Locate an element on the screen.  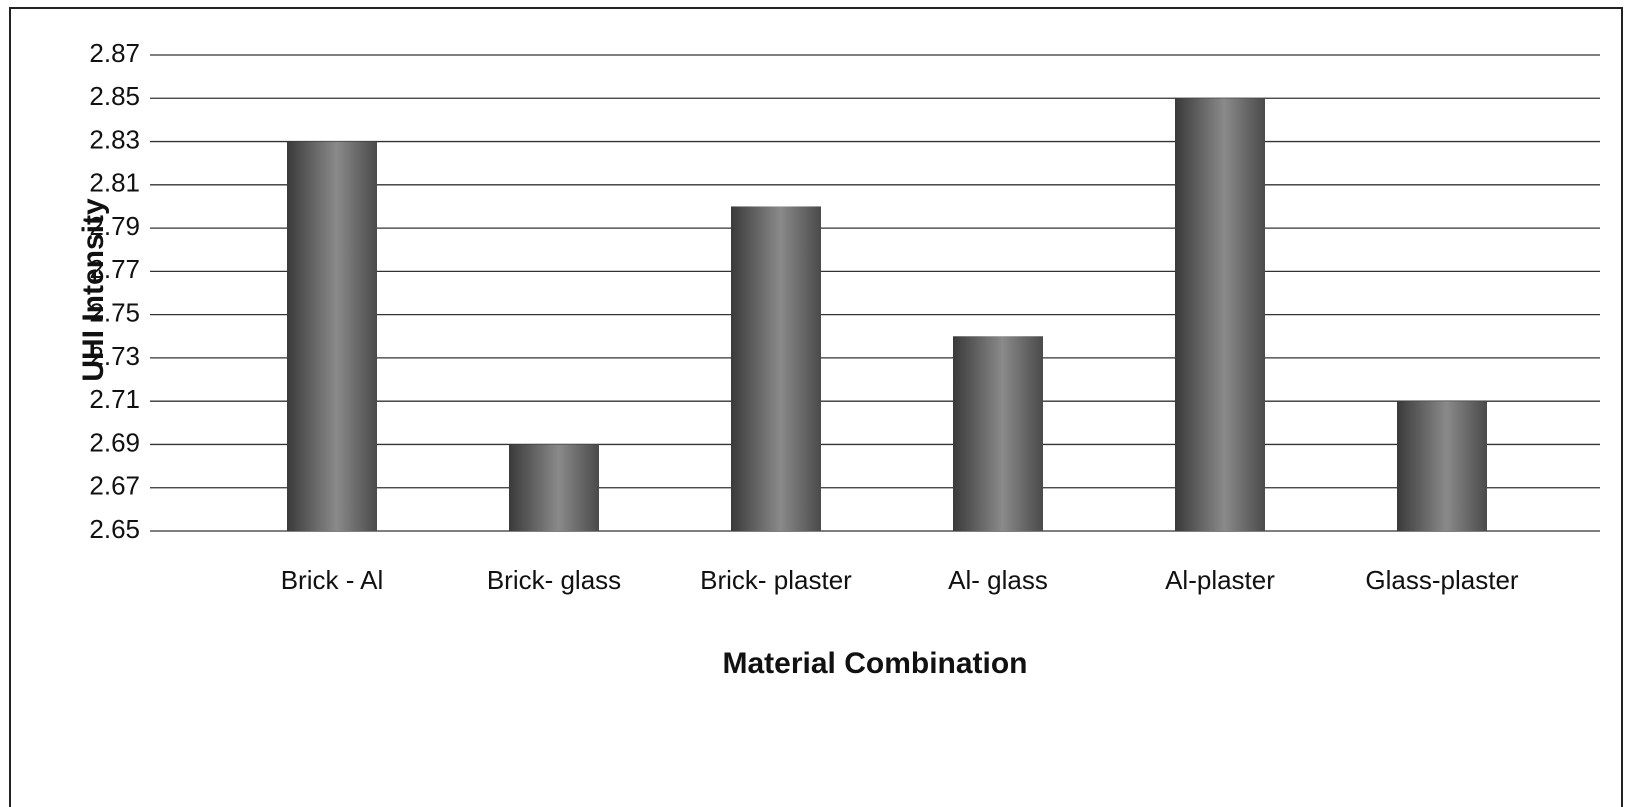
x-tick-label: Glass-plaster is located at coordinates (1441, 580).